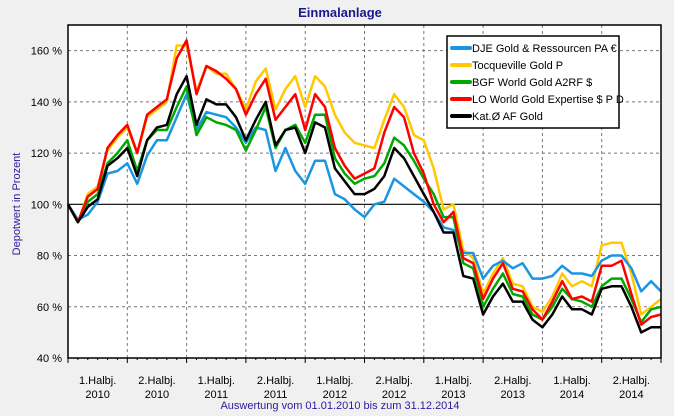  What do you see at coordinates (49, 257) in the screenshot?
I see `y-tick-label: 80 %` at bounding box center [49, 257].